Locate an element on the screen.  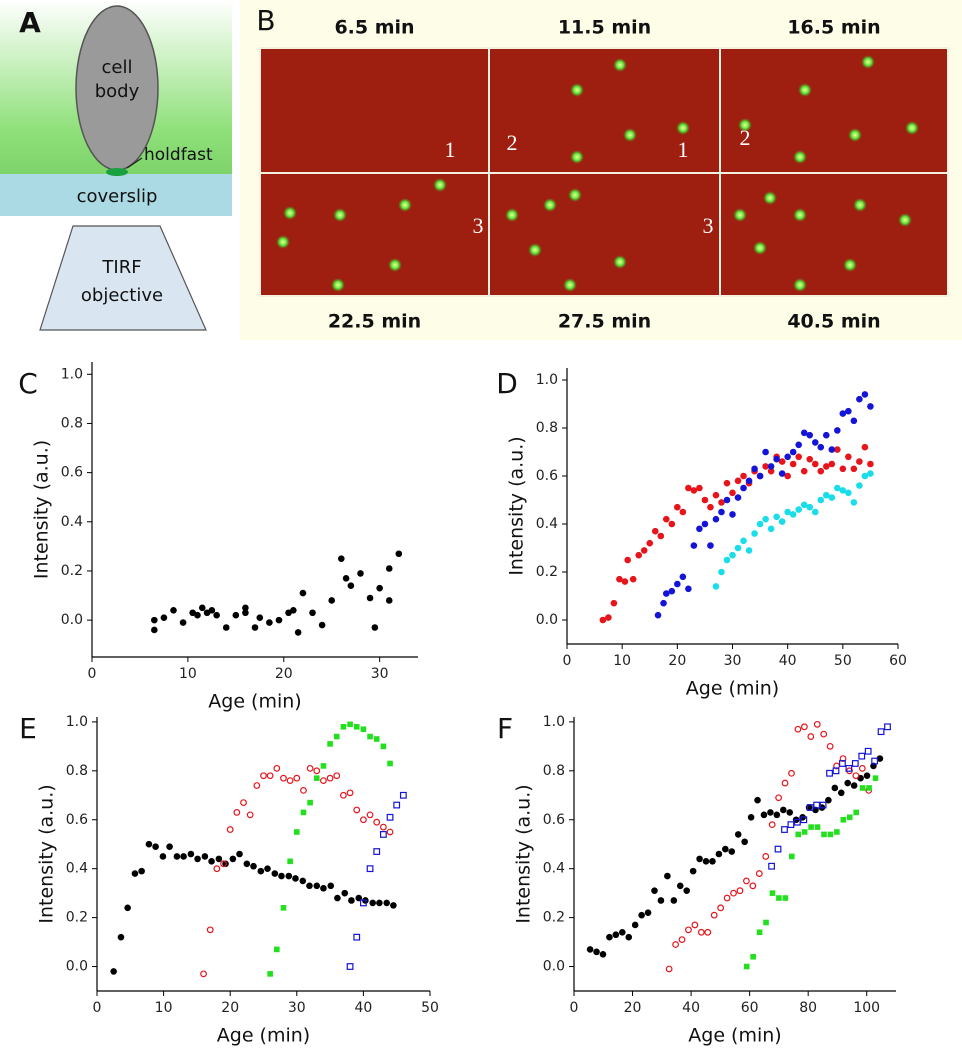
microscopy-frame is located at coordinates (604, 234).